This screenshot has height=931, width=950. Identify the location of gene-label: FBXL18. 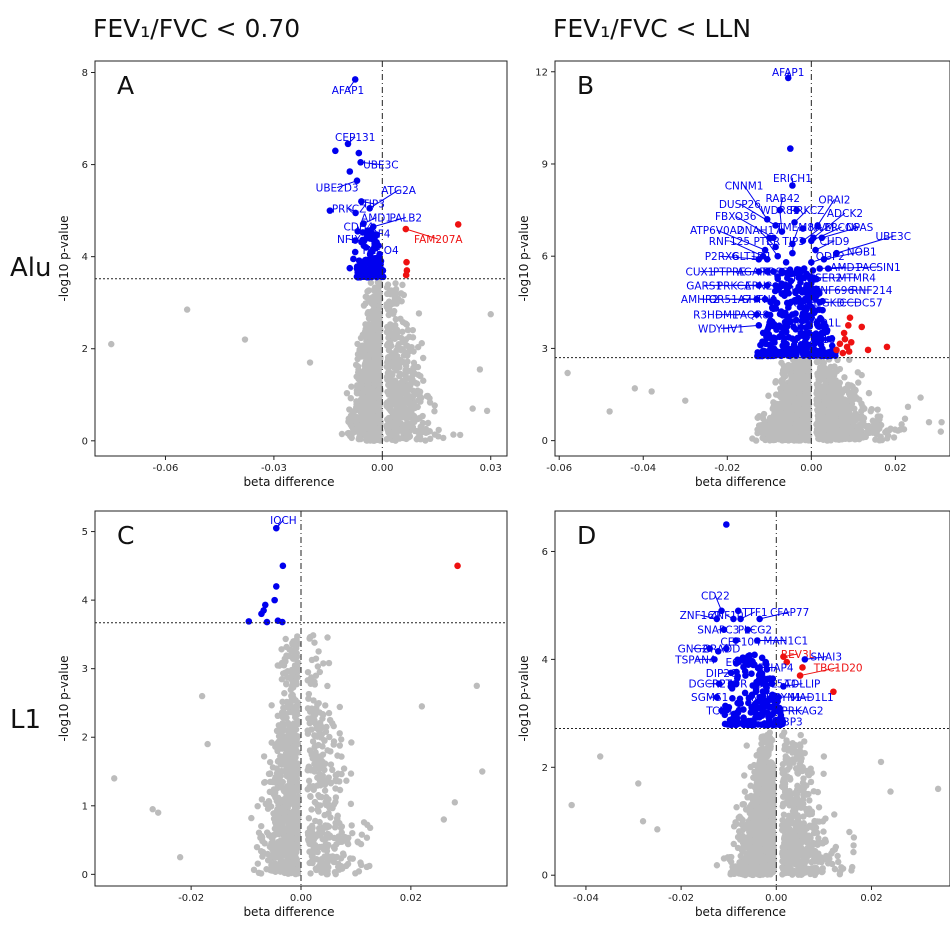
(816, 340).